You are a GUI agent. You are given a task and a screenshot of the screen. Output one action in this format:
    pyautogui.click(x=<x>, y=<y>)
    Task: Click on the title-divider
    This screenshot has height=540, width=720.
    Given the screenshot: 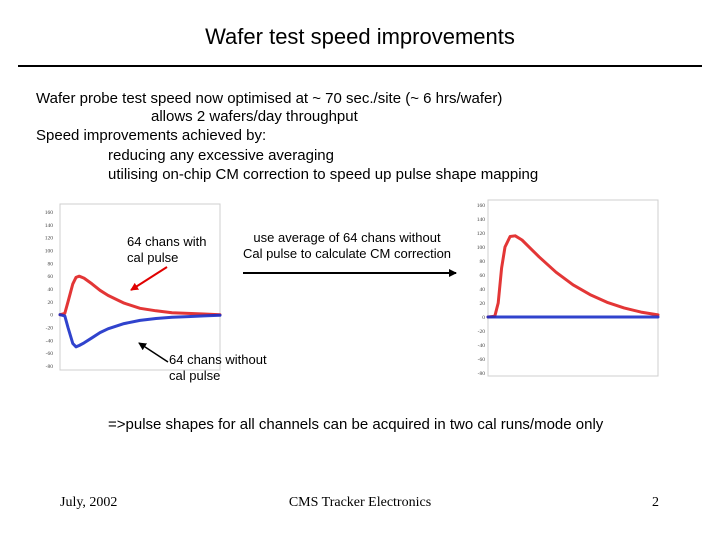 What is the action you would take?
    pyautogui.click(x=360, y=66)
    